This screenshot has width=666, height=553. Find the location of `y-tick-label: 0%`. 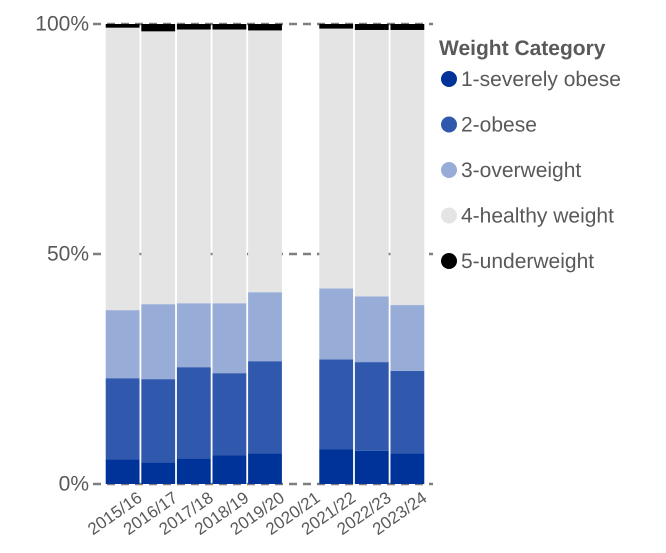

y-tick-label: 0% is located at coordinates (73, 484).